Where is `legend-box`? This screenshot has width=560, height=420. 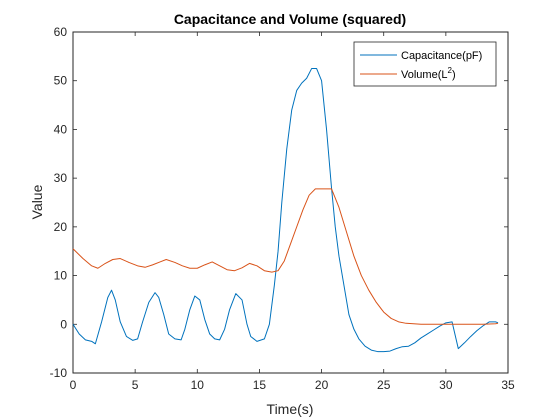
legend-box is located at coordinates (425, 64).